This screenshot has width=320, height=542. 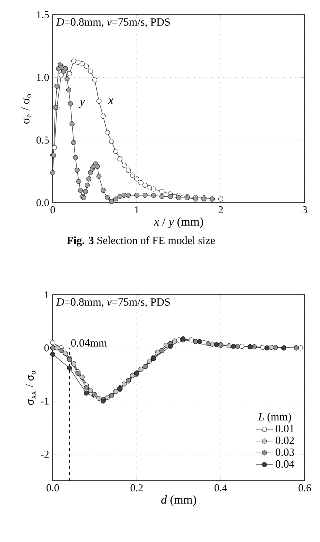 I want to click on y-tick-label: 1.5, so click(x=43, y=15).